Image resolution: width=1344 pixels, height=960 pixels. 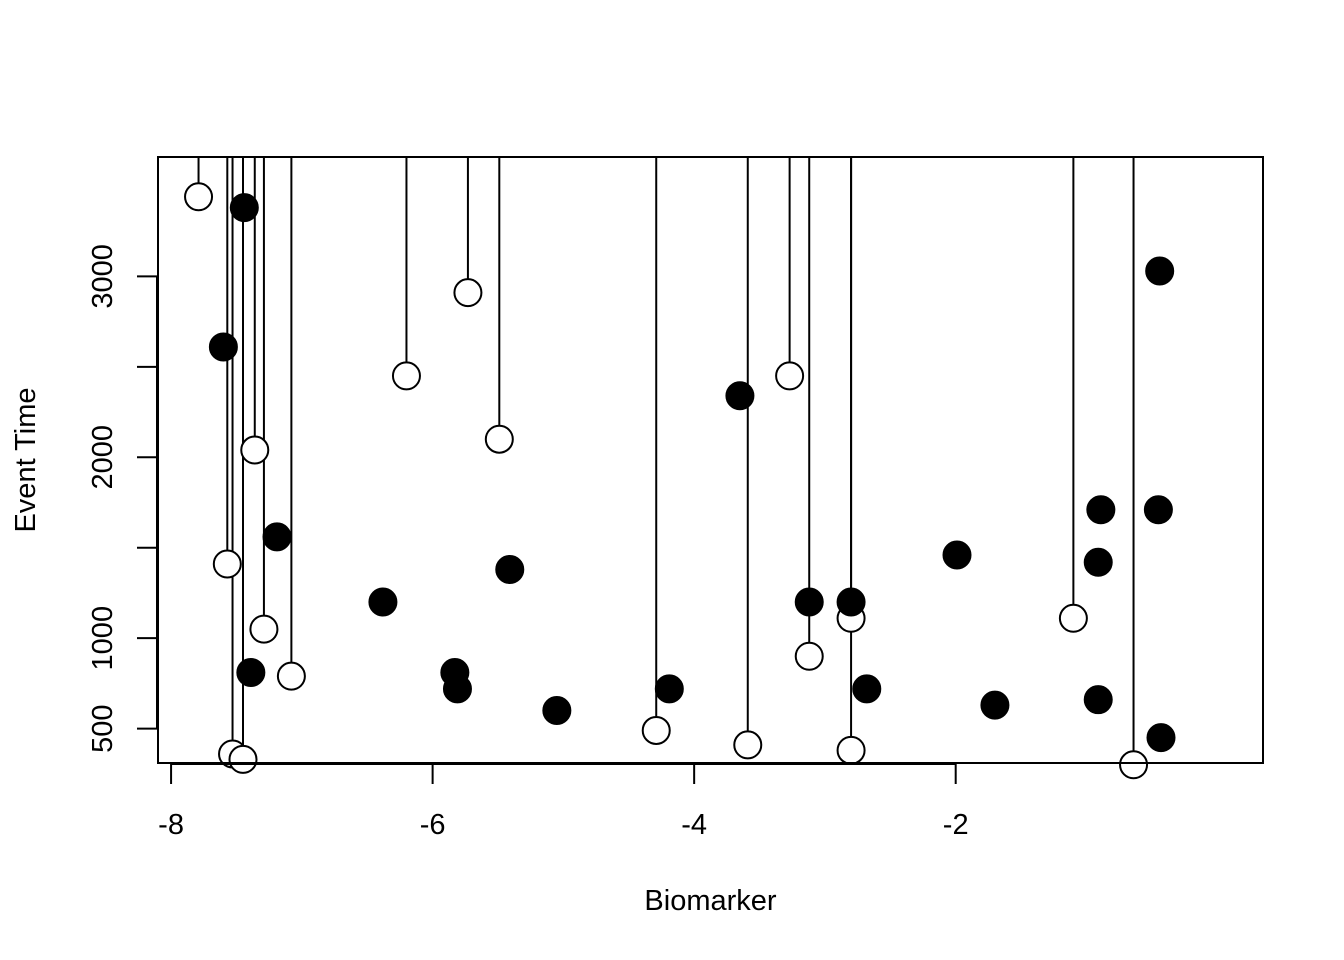 What do you see at coordinates (563, 802) in the screenshot?
I see `x-axis: -8 -6 -4 -2` at bounding box center [563, 802].